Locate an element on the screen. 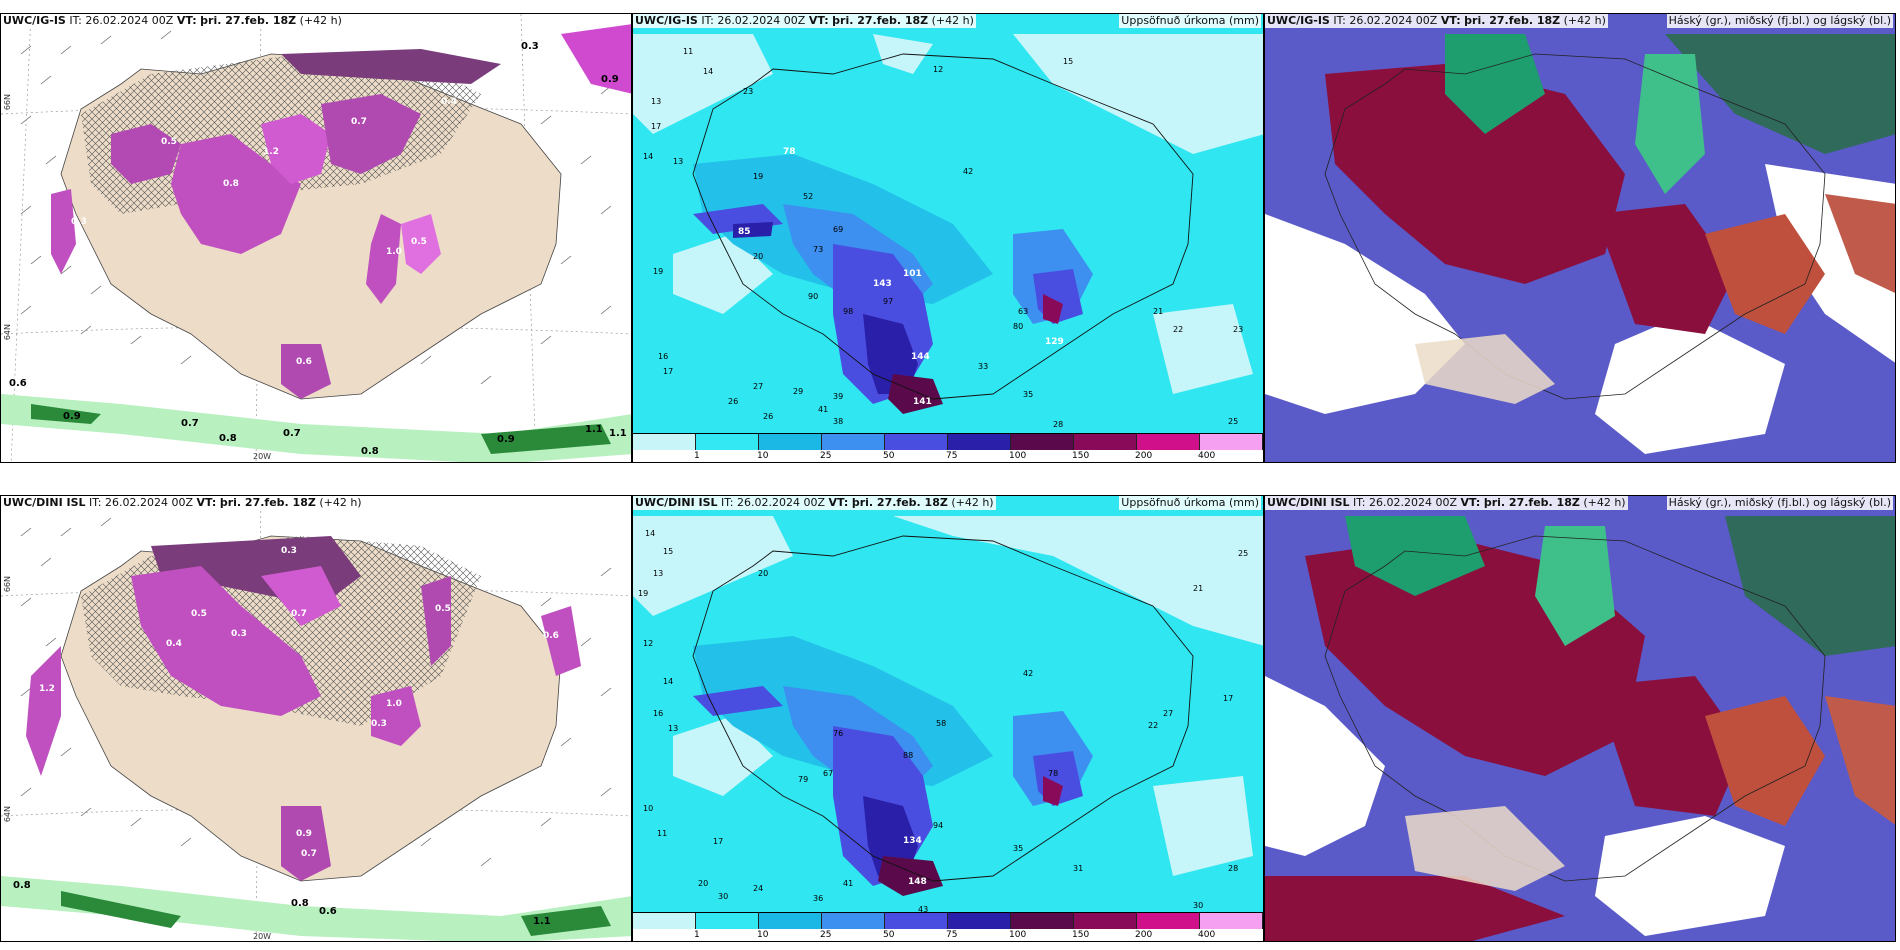  value-label: 0.8 is located at coordinates (370, 451).